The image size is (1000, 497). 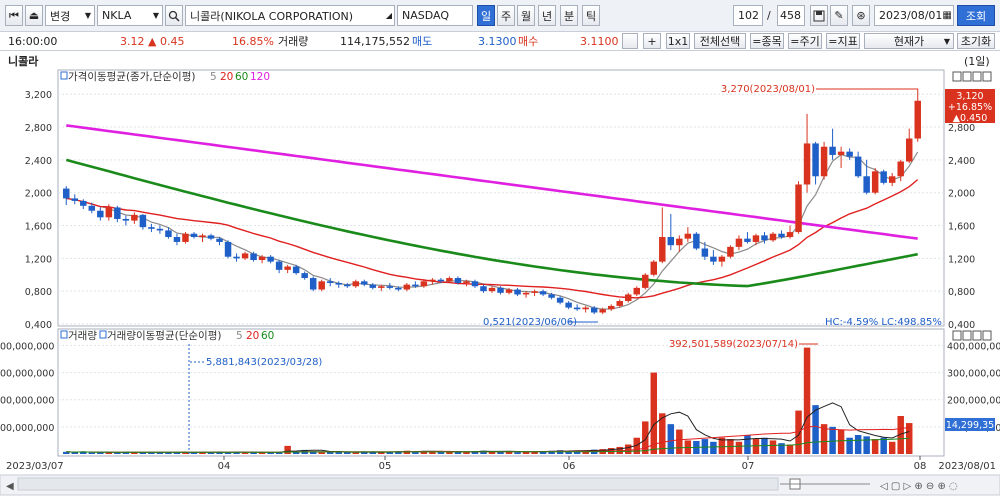 I want to click on price-y-tick-left: 0,800, so click(x=38, y=292).